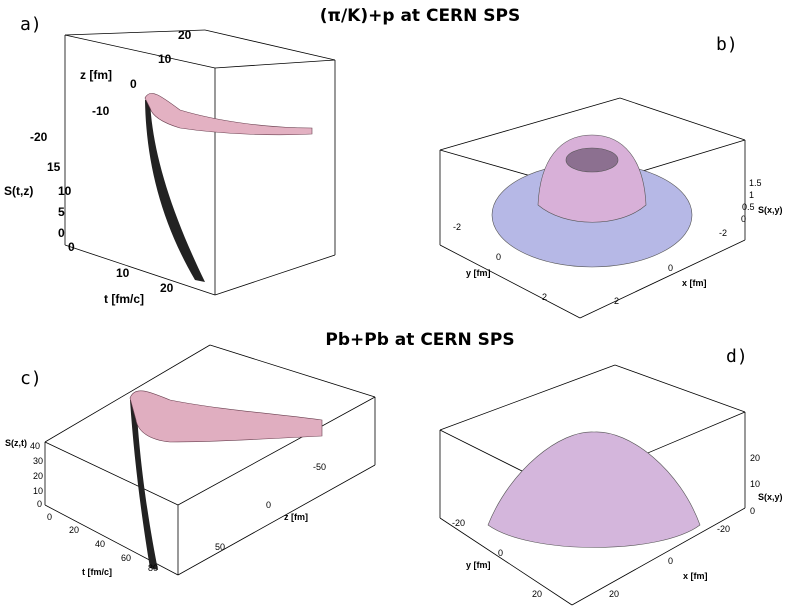  What do you see at coordinates (723, 233) in the screenshot?
I see `panel-b-xtick: -2` at bounding box center [723, 233].